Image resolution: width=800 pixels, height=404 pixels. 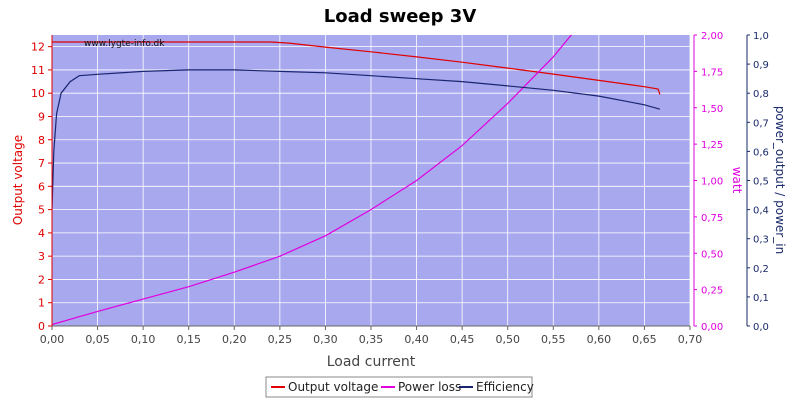 What do you see at coordinates (462, 339) in the screenshot?
I see `x-tick-label: 0,45` at bounding box center [462, 339].